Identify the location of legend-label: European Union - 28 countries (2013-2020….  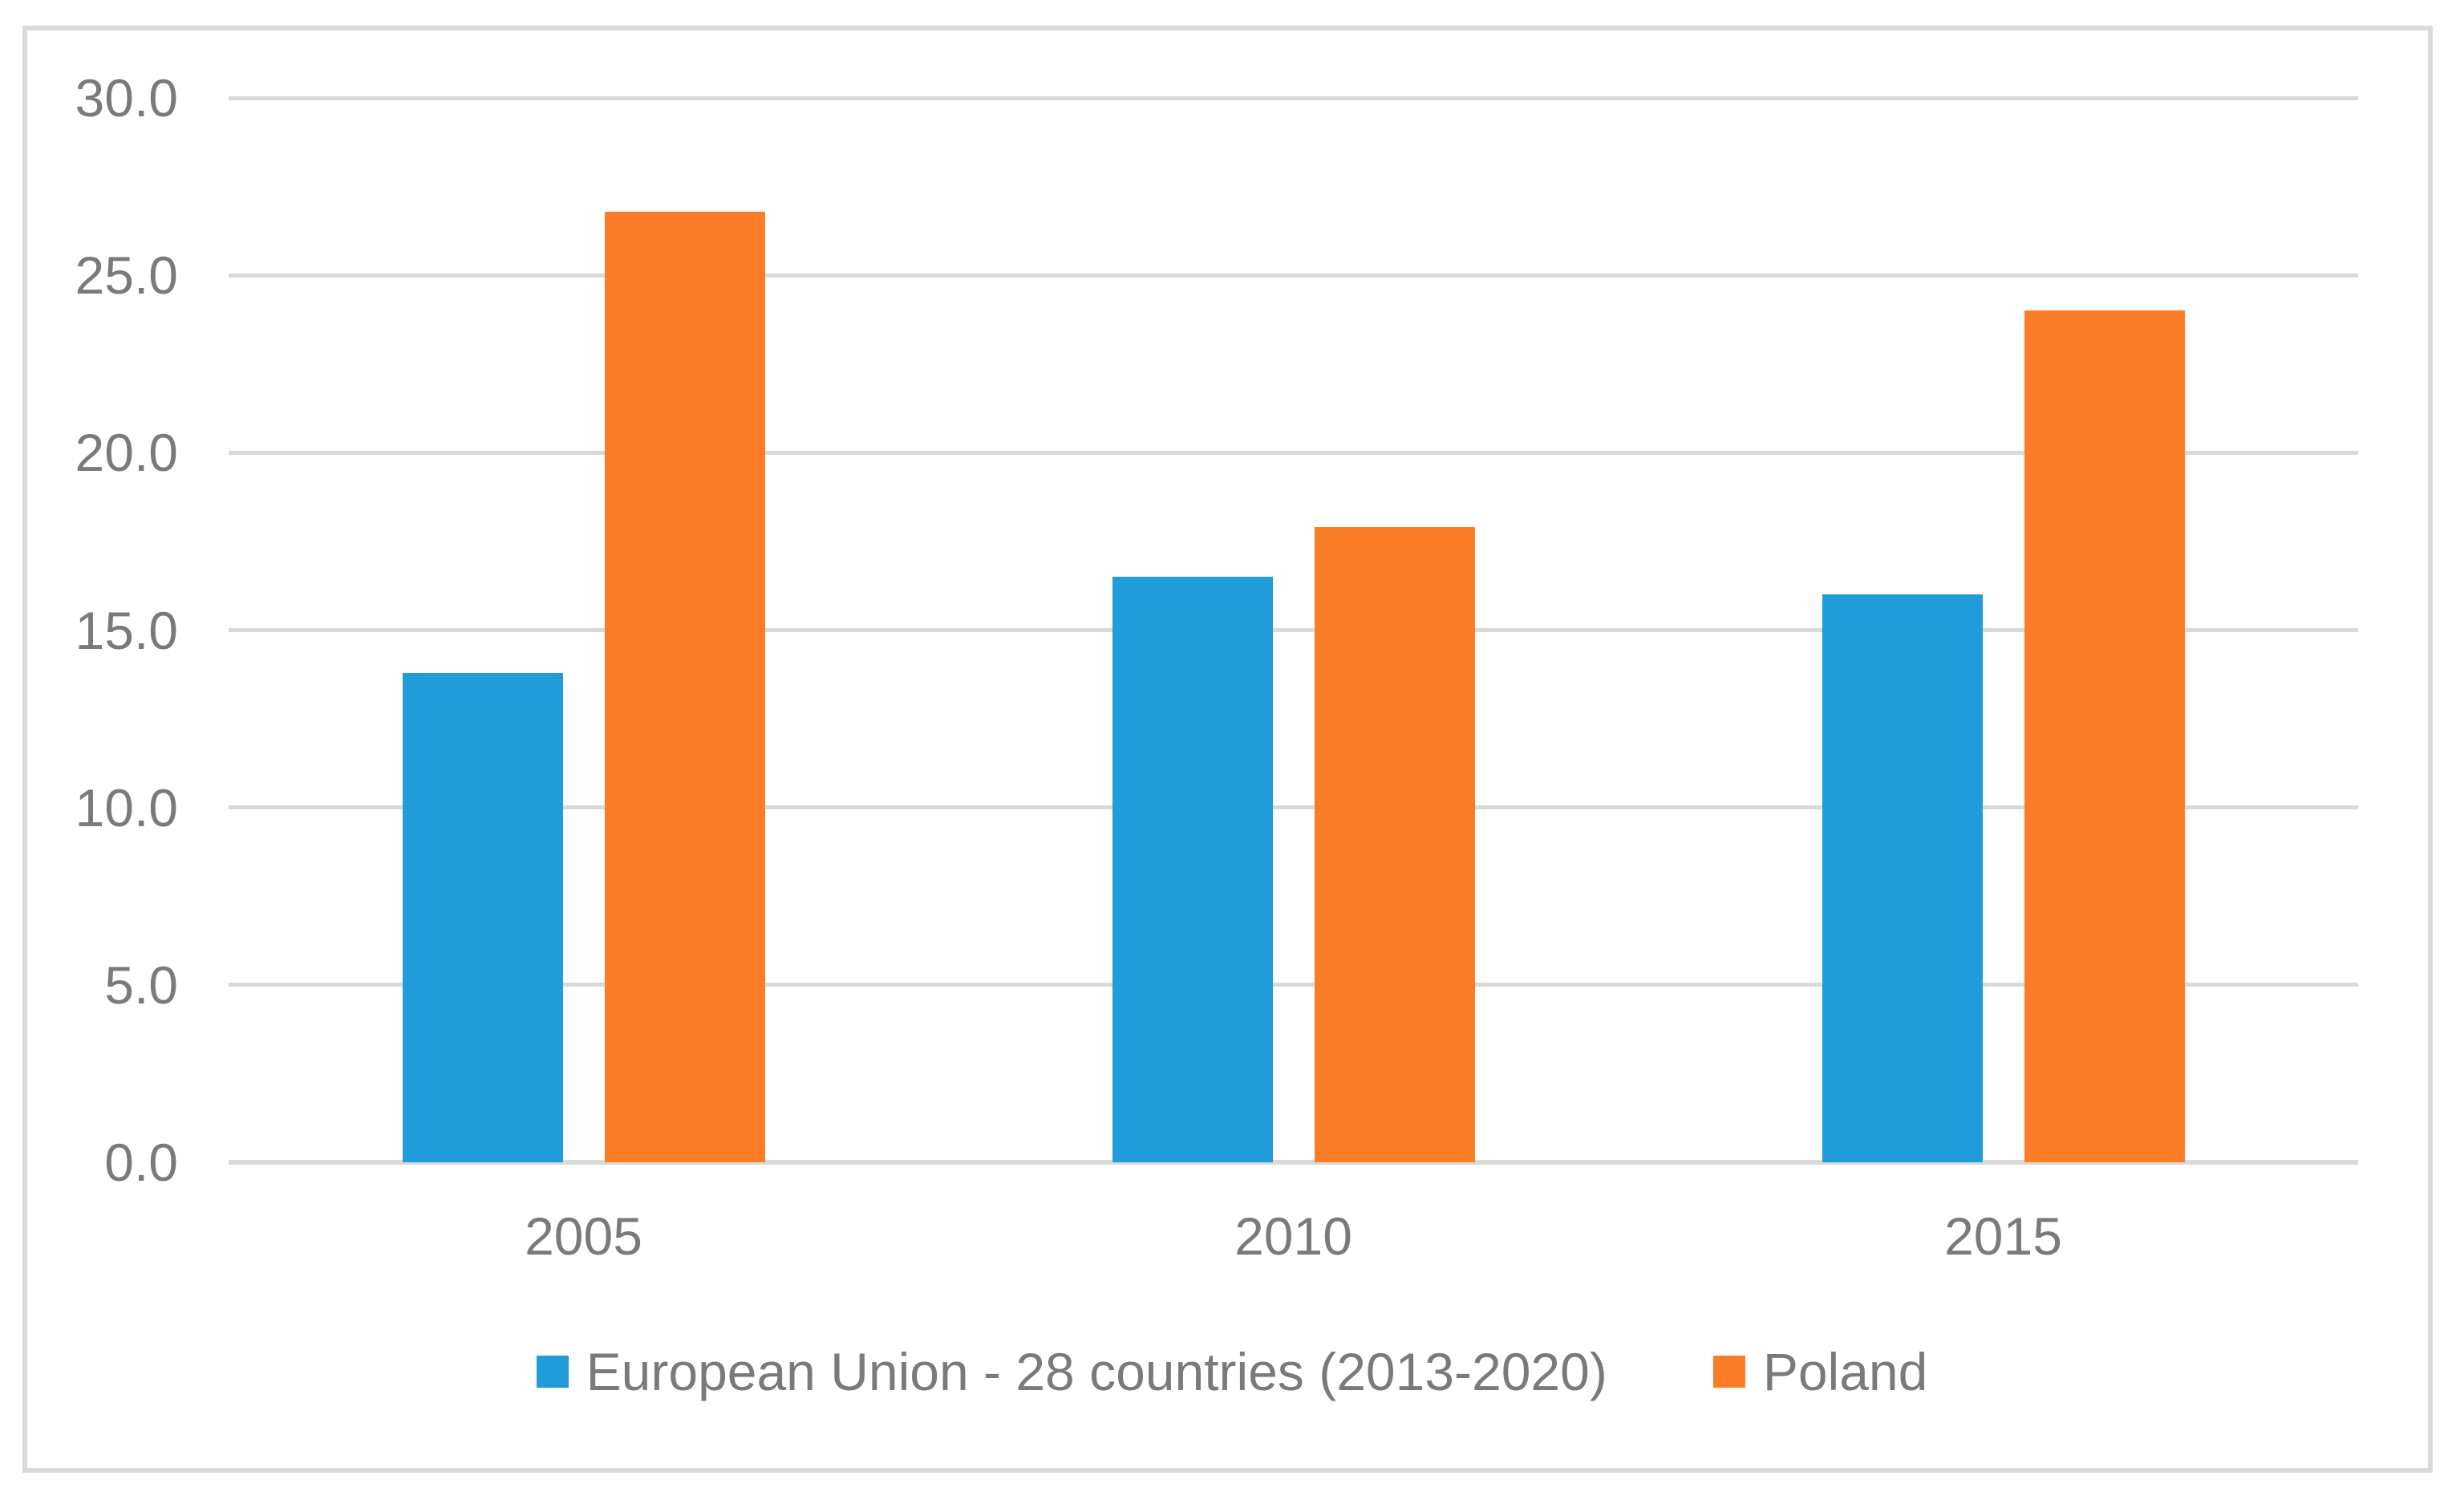
(1096, 1371).